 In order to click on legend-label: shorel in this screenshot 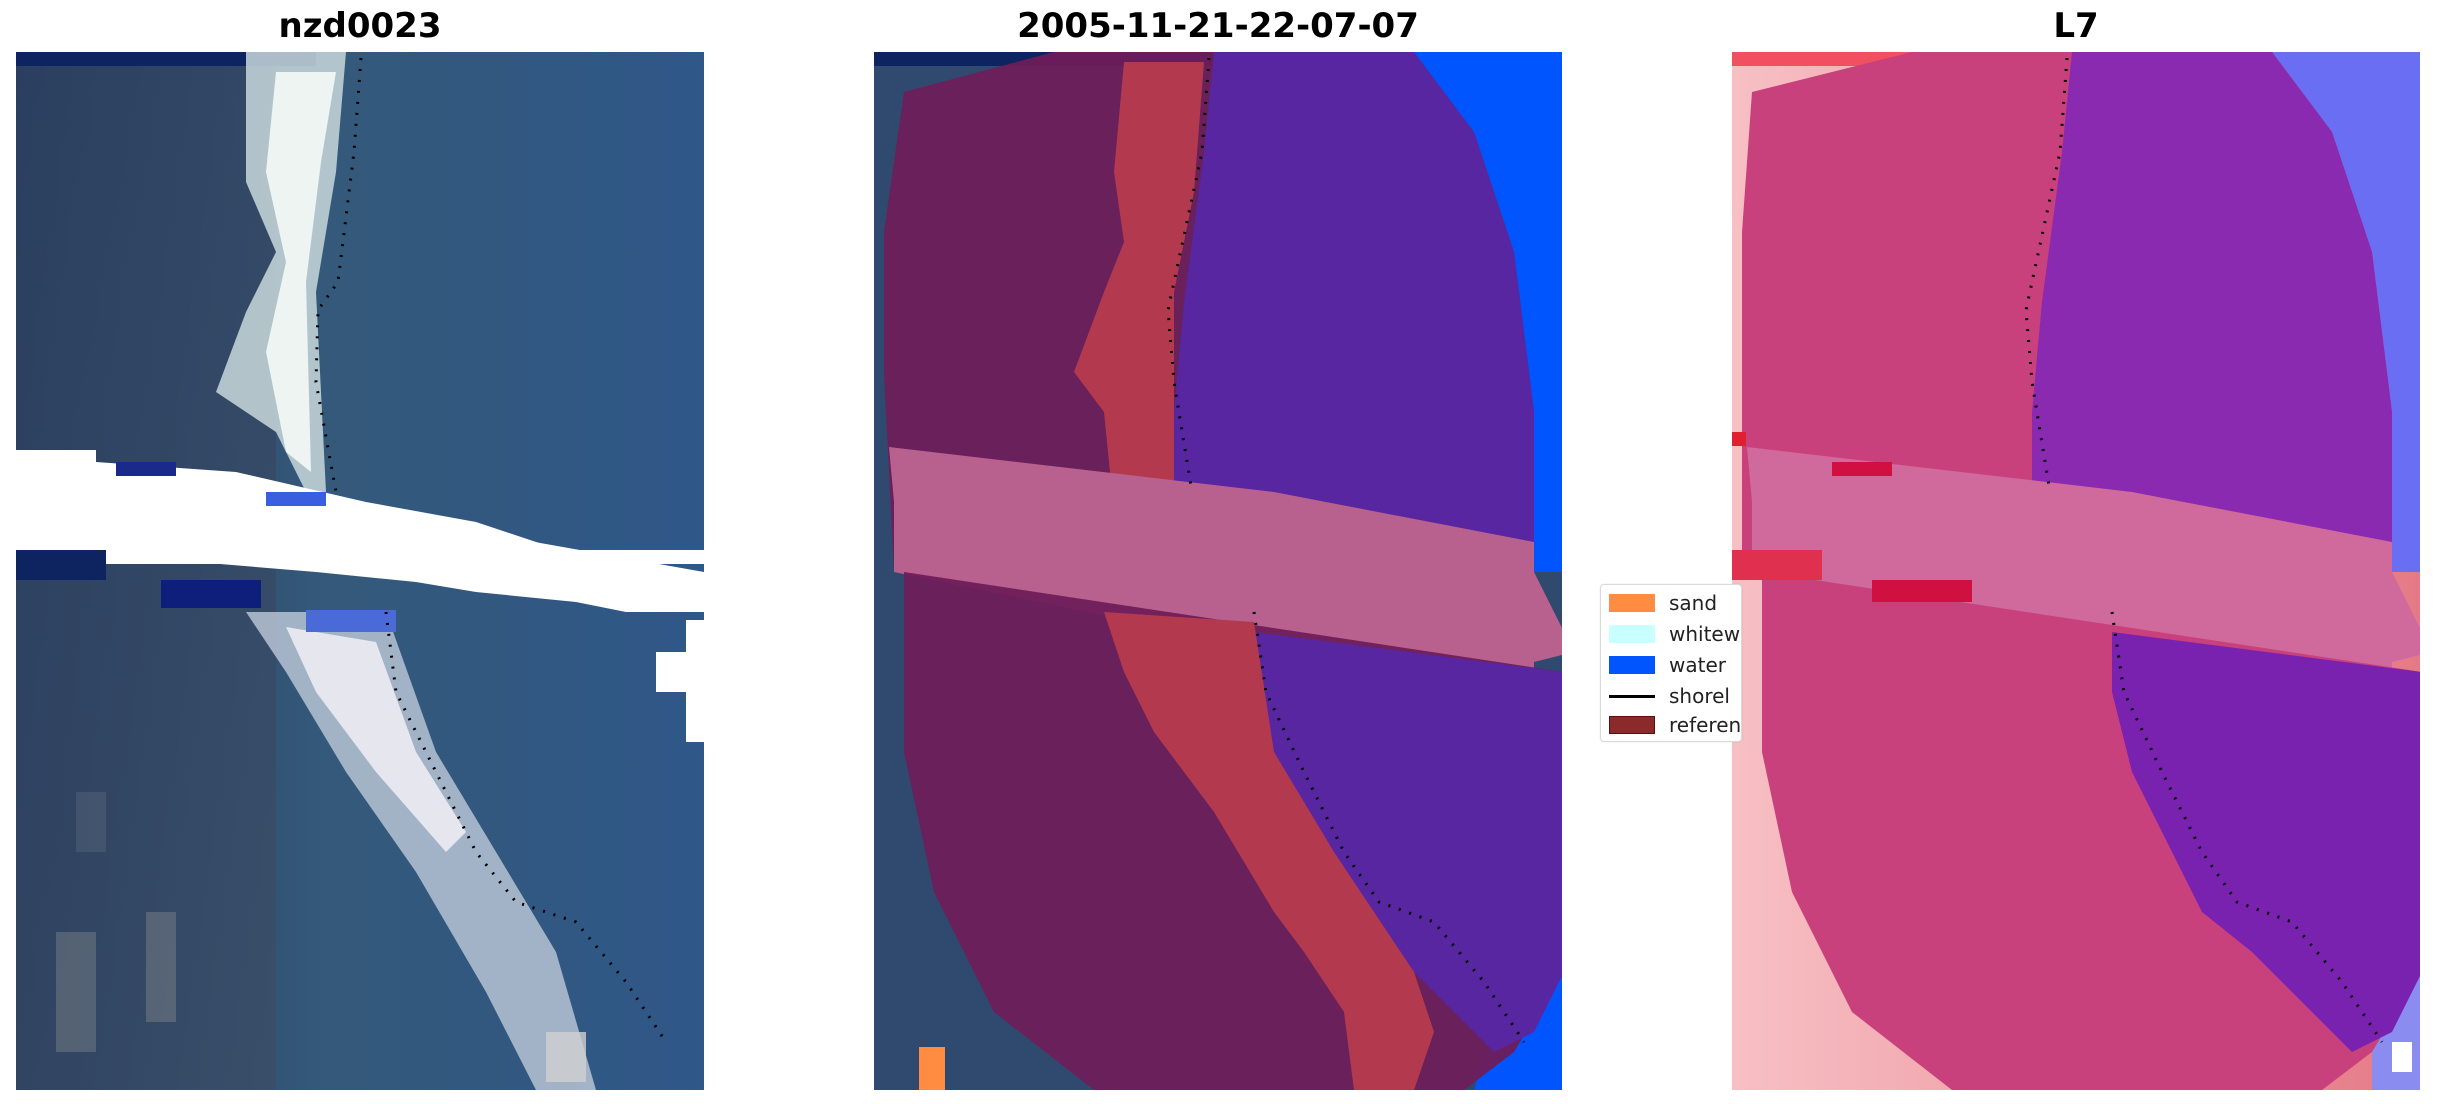, I will do `click(1699, 696)`.